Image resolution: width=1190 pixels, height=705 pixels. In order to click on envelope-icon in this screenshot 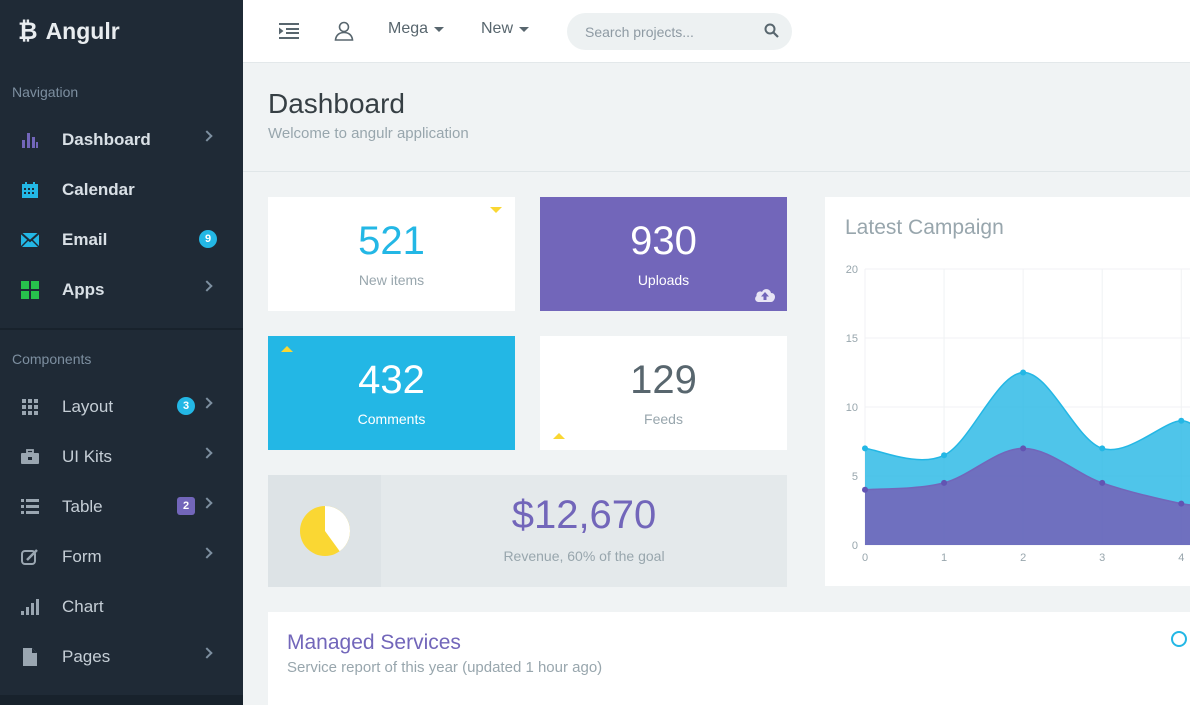, I will do `click(30, 240)`.